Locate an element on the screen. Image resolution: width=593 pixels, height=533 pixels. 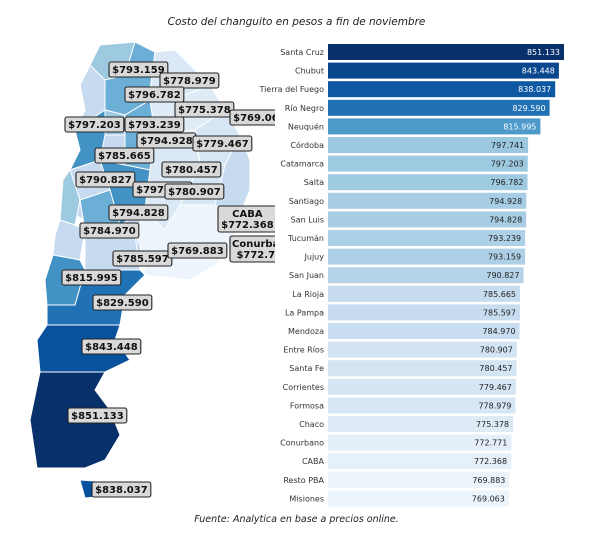
category-label: Jujuy is located at coordinates (314, 257).